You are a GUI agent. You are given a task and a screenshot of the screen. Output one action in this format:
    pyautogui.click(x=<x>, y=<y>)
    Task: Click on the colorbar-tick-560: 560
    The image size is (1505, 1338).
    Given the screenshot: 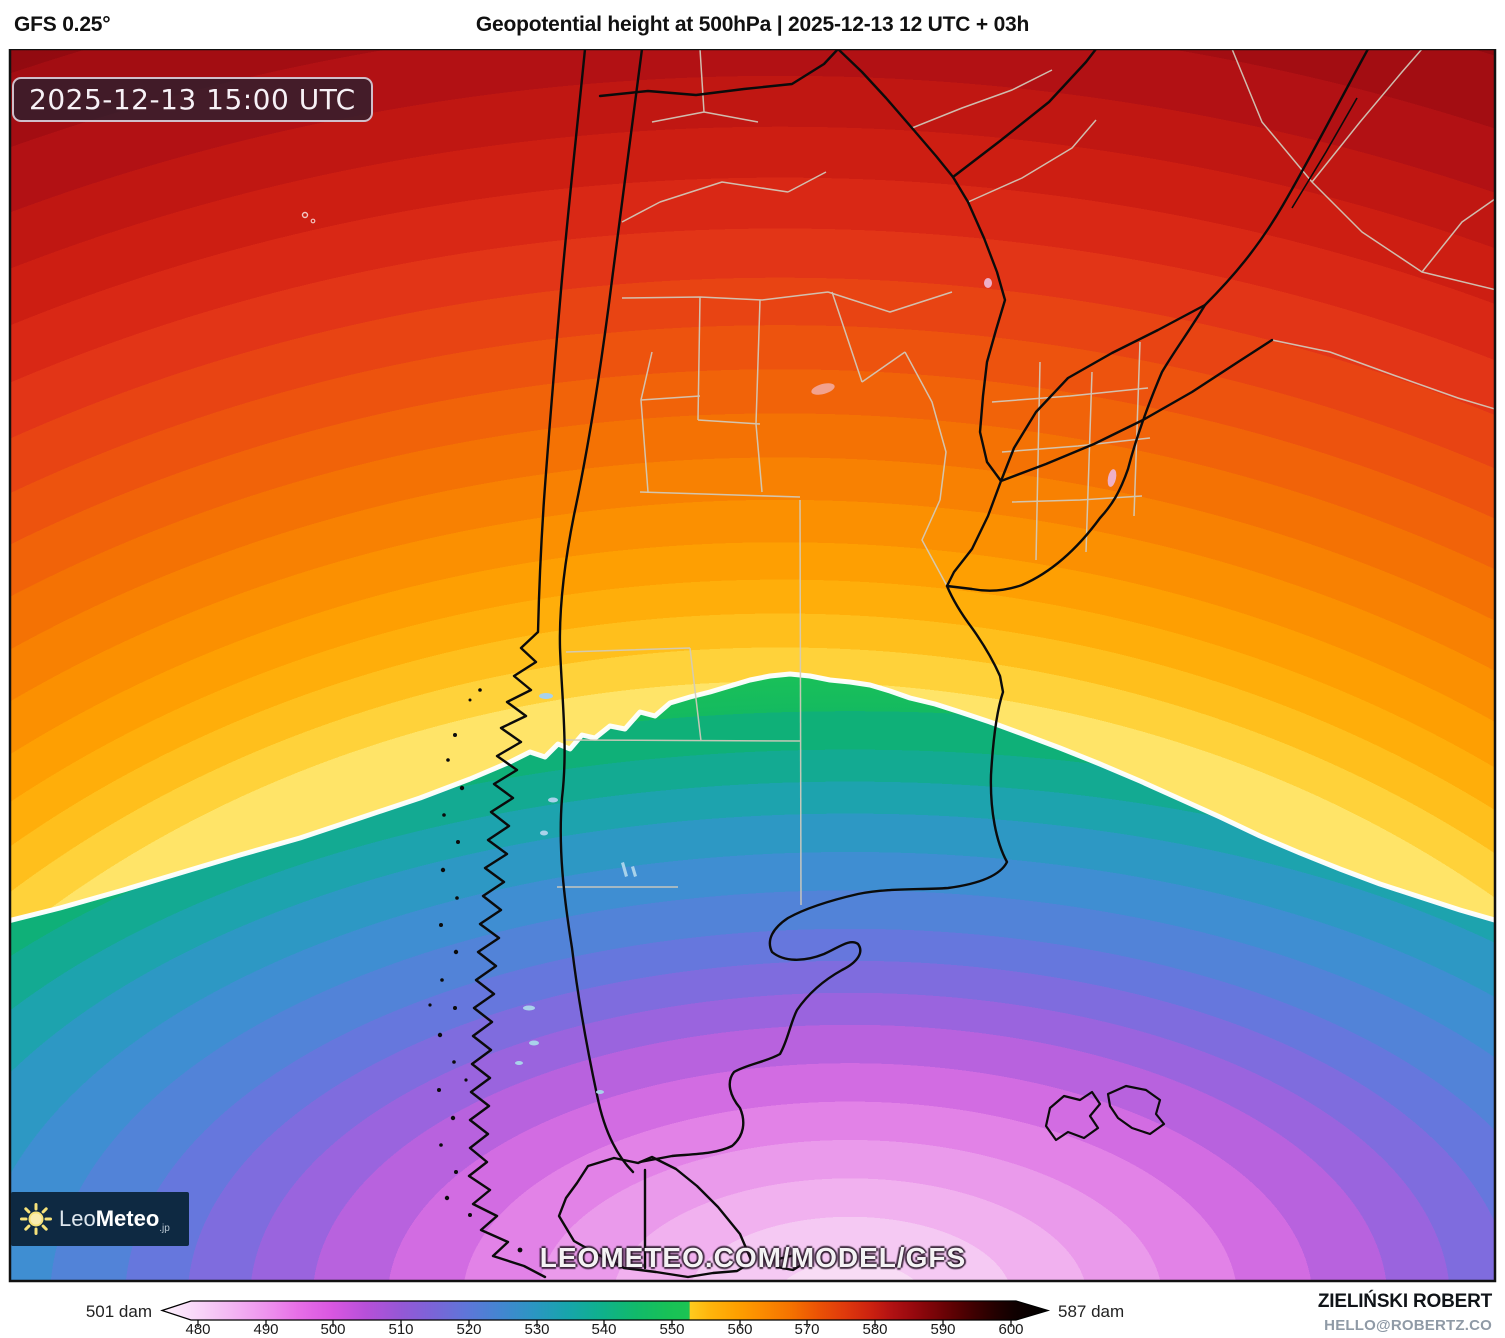 What is the action you would take?
    pyautogui.click(x=740, y=1329)
    